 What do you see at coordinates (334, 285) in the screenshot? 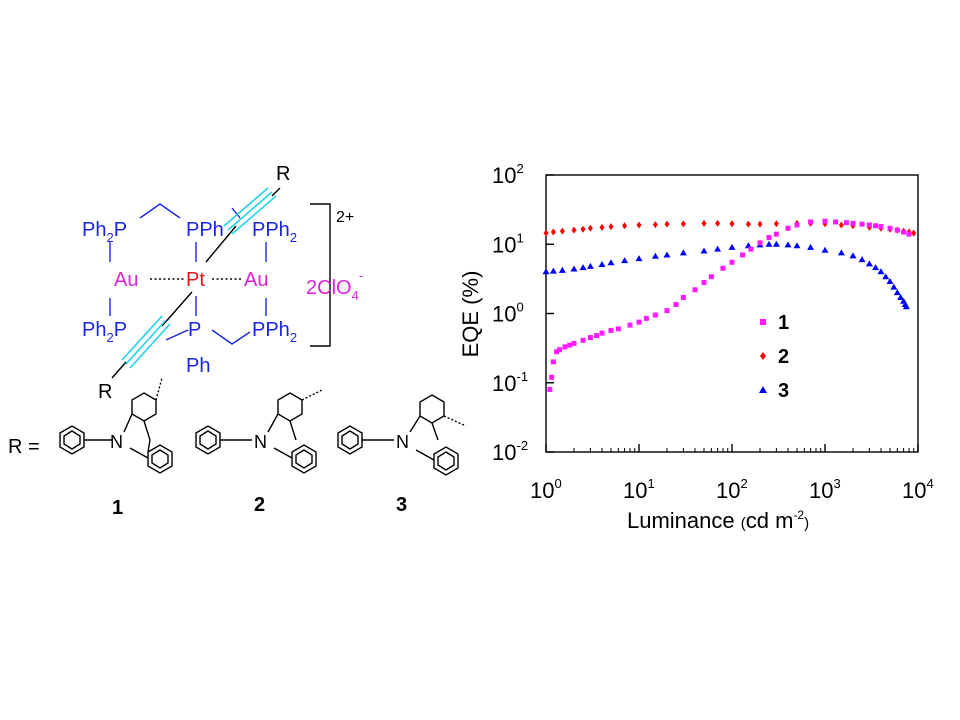
I see `counter-anion-label: 2ClO4-` at bounding box center [334, 285].